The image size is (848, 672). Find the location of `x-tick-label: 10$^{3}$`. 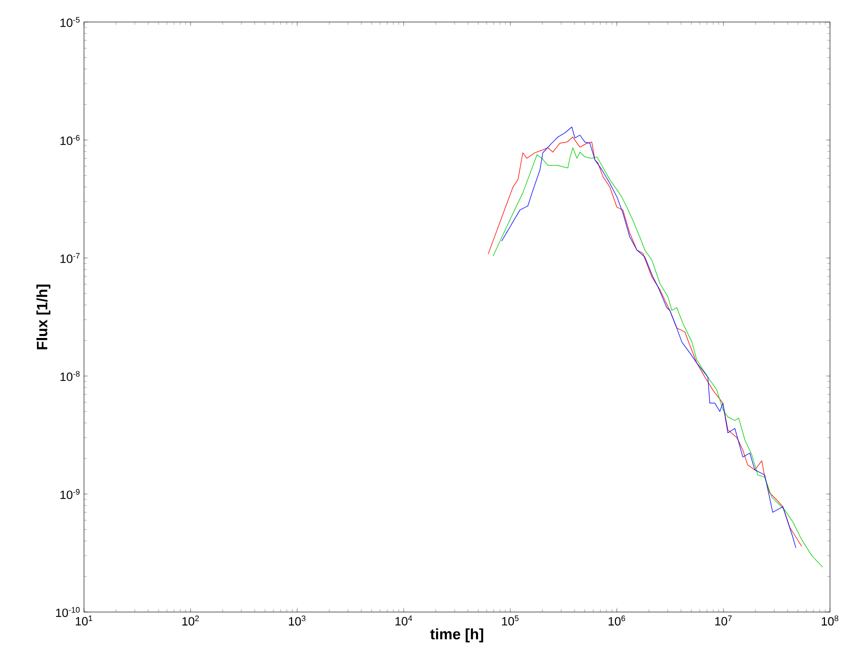

x-tick-label: 10$^{3}$ is located at coordinates (297, 621).